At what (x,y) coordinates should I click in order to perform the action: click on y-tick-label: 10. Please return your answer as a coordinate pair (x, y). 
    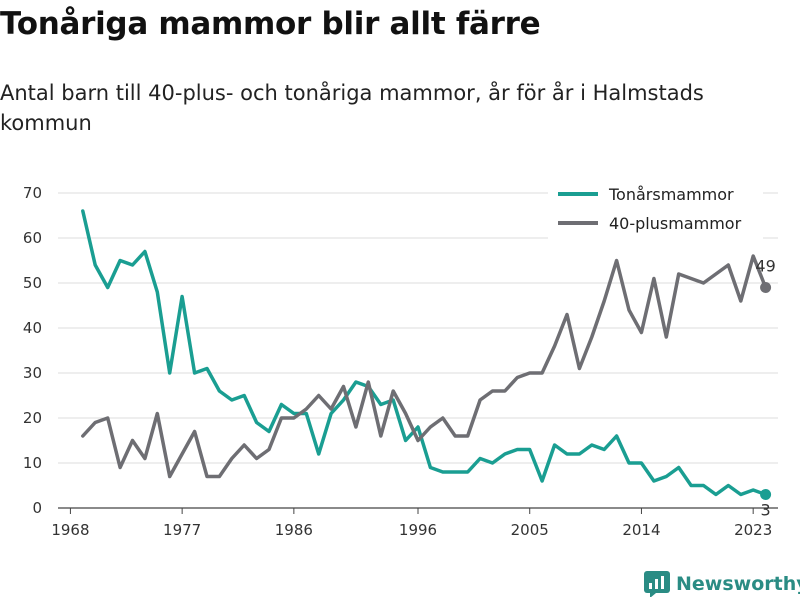
    Looking at the image, I should click on (32, 463).